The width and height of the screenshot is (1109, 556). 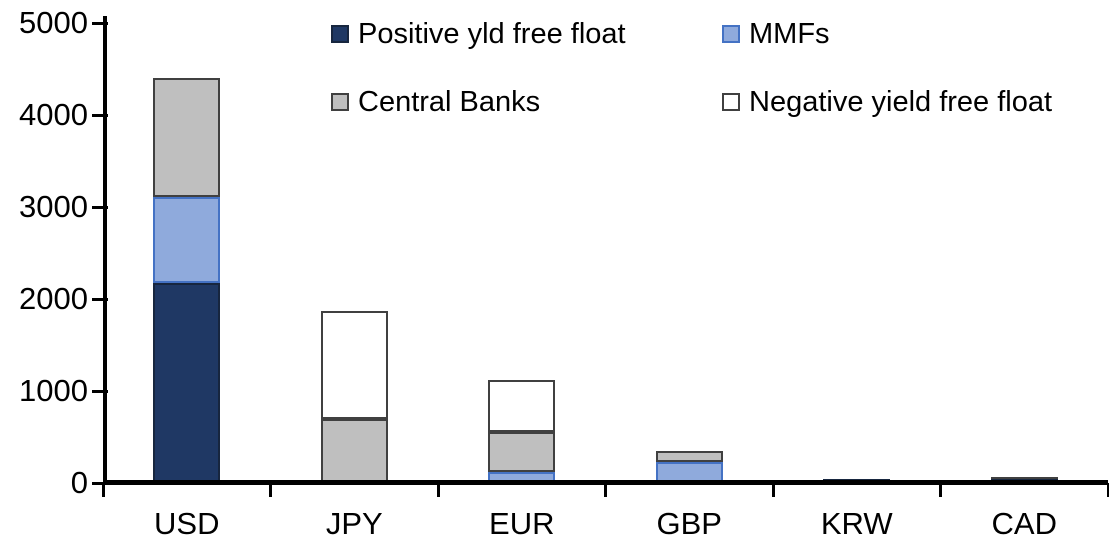 I want to click on x-axis-label-eur: EUR, so click(x=522, y=523).